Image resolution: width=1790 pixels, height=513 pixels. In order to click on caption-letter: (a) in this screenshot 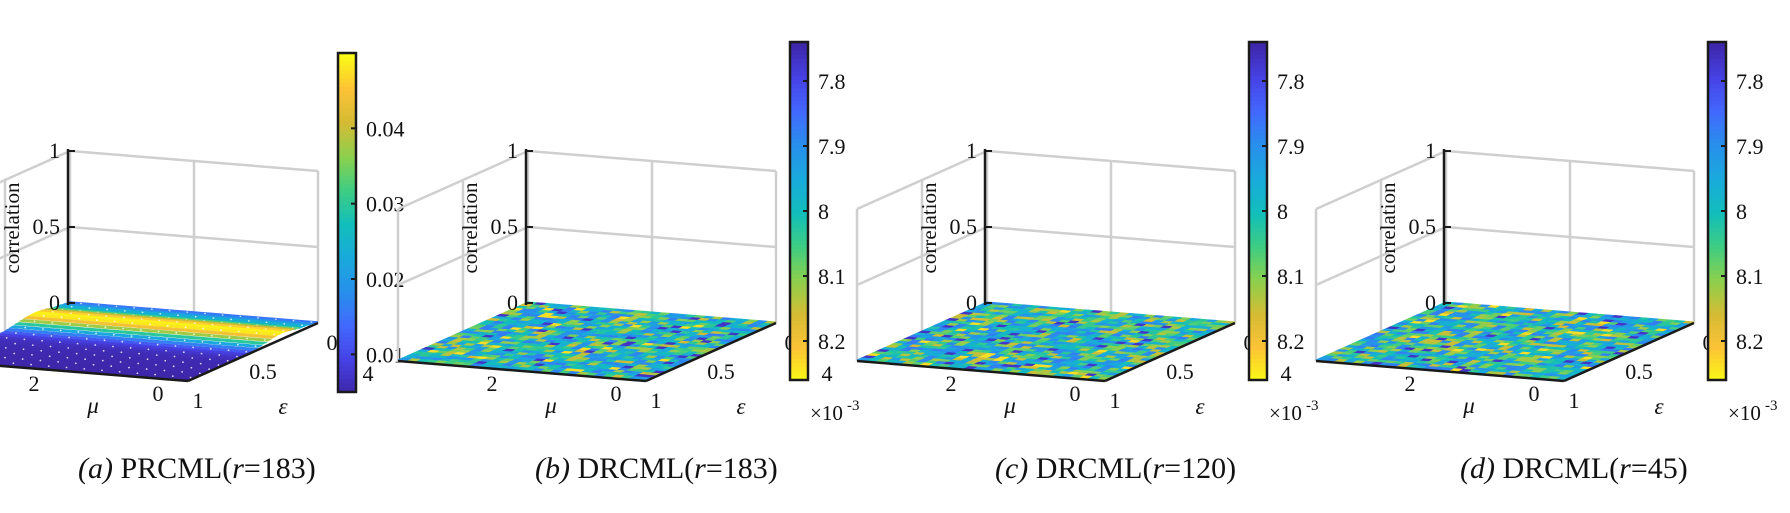, I will do `click(95, 468)`.